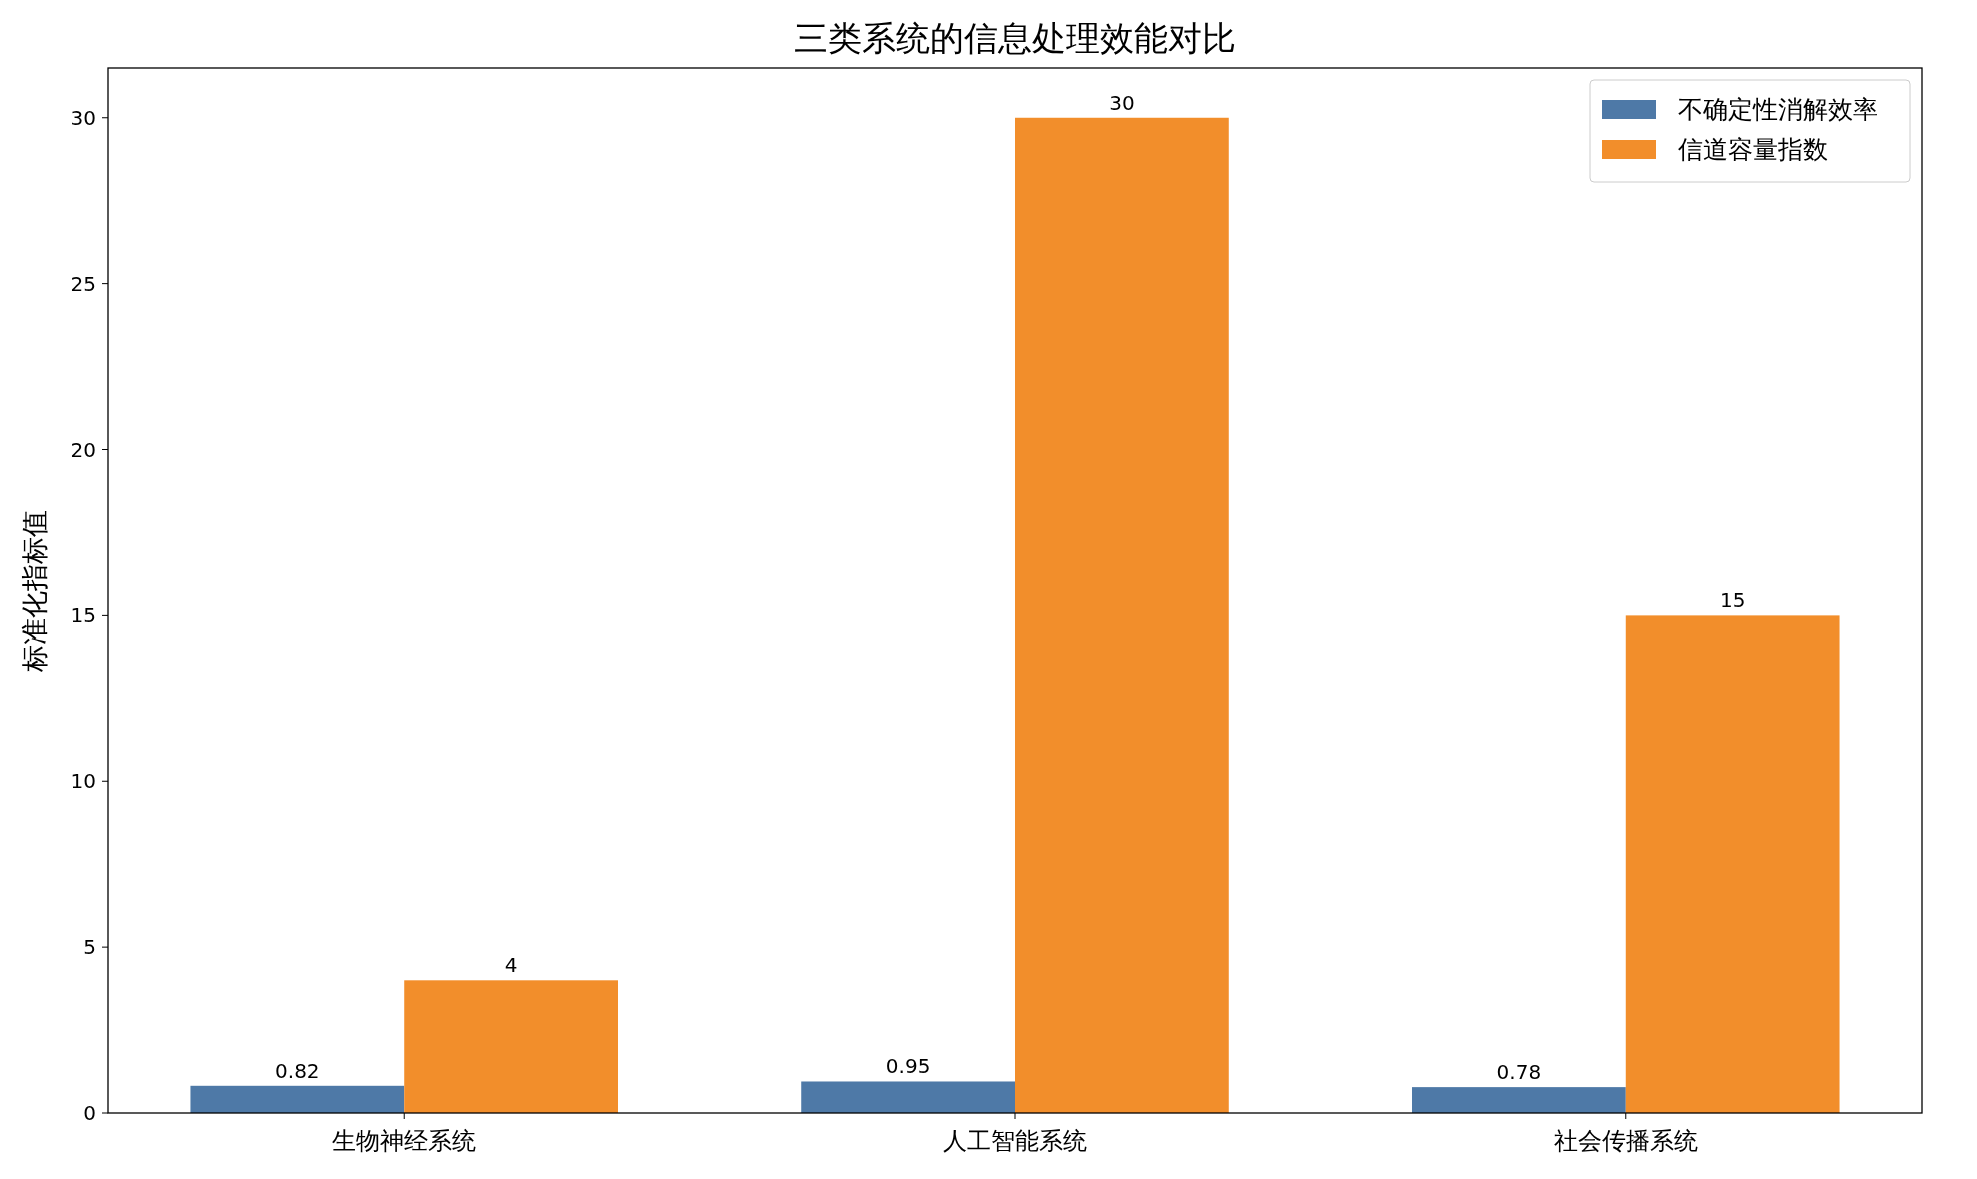  I want to click on chart-title: 三类系统的信息处理效能对比, so click(1015, 38).